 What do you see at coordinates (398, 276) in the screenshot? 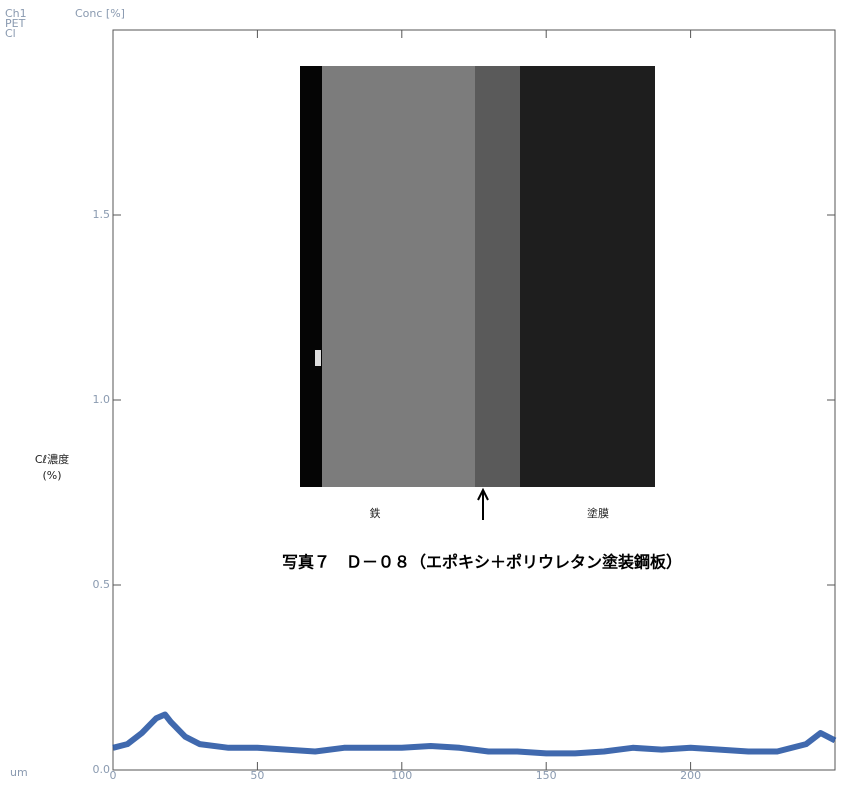
I see `photo-iron` at bounding box center [398, 276].